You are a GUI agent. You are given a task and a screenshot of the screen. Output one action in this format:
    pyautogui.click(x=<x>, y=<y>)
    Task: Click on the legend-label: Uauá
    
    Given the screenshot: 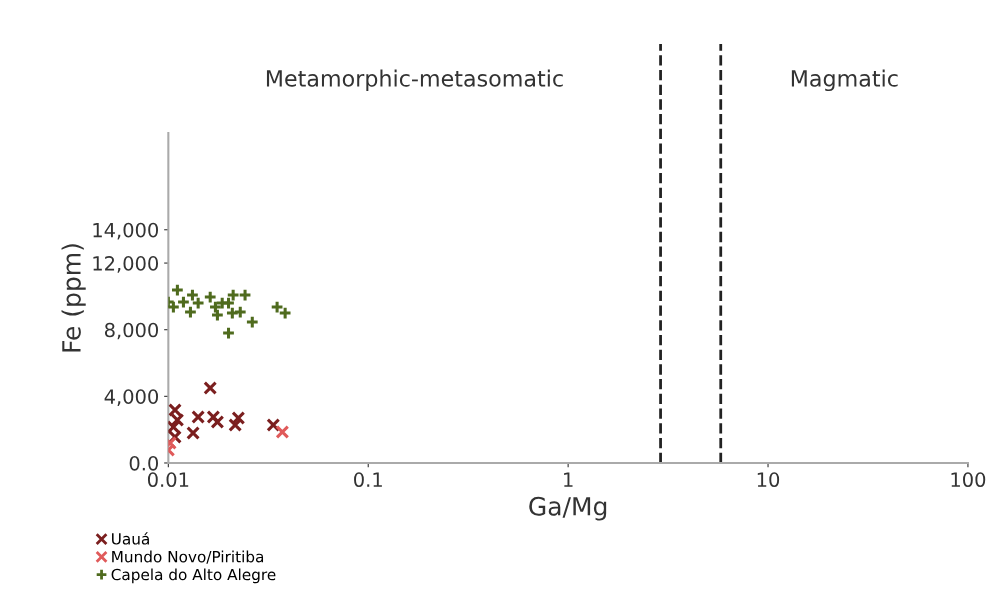 What is the action you would take?
    pyautogui.click(x=130, y=538)
    